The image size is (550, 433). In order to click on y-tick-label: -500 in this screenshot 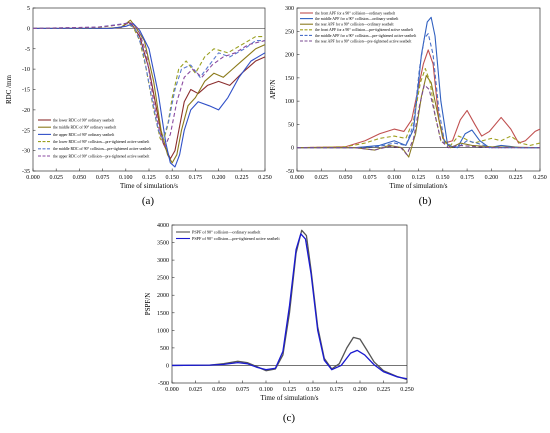, I will do `click(163, 384)`.